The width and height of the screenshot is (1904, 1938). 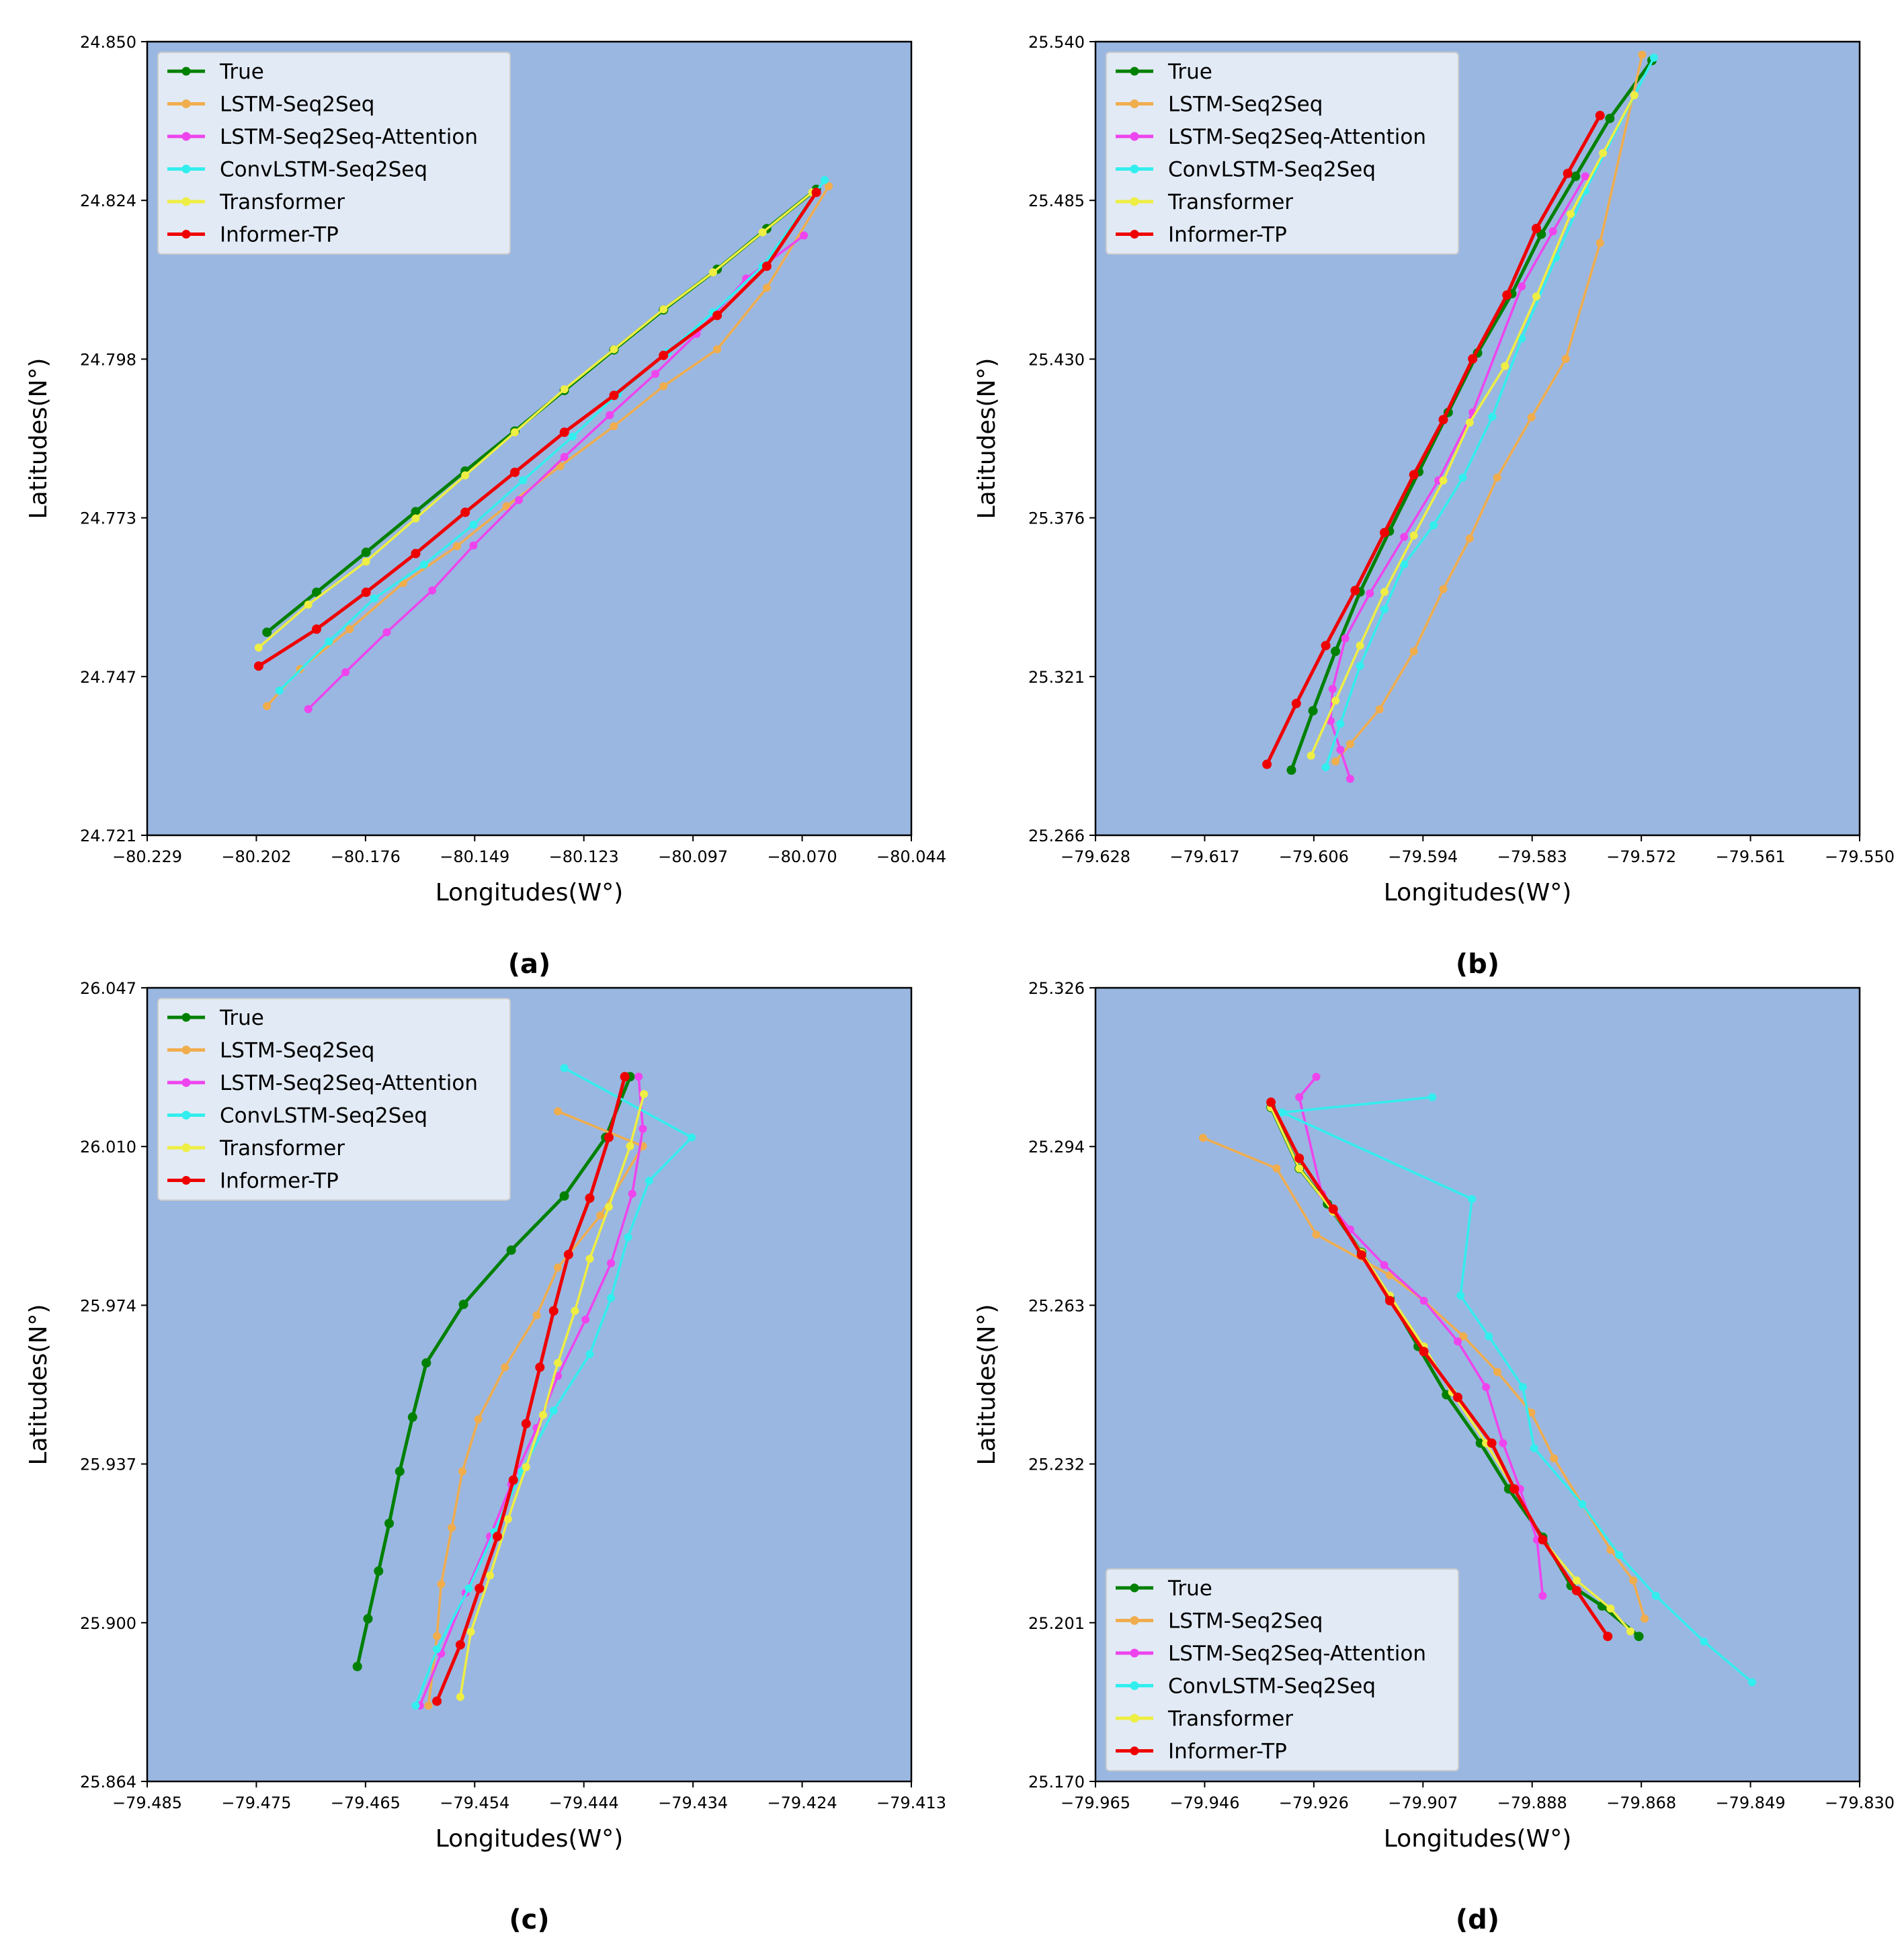 What do you see at coordinates (911, 1803) in the screenshot?
I see `x-tick-label: −79.413` at bounding box center [911, 1803].